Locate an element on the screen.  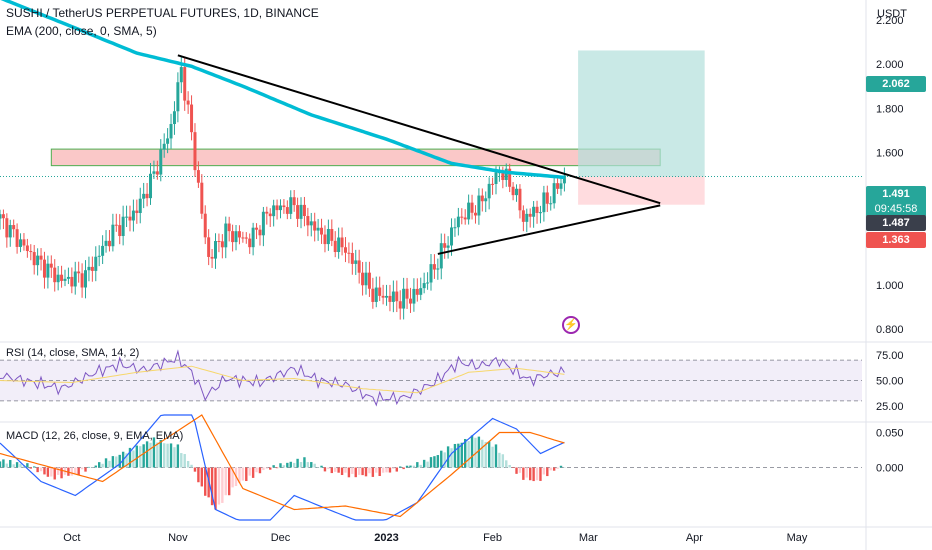
rsi-label: RSI (14, close, SMA, 14, 2) is located at coordinates (73, 353).